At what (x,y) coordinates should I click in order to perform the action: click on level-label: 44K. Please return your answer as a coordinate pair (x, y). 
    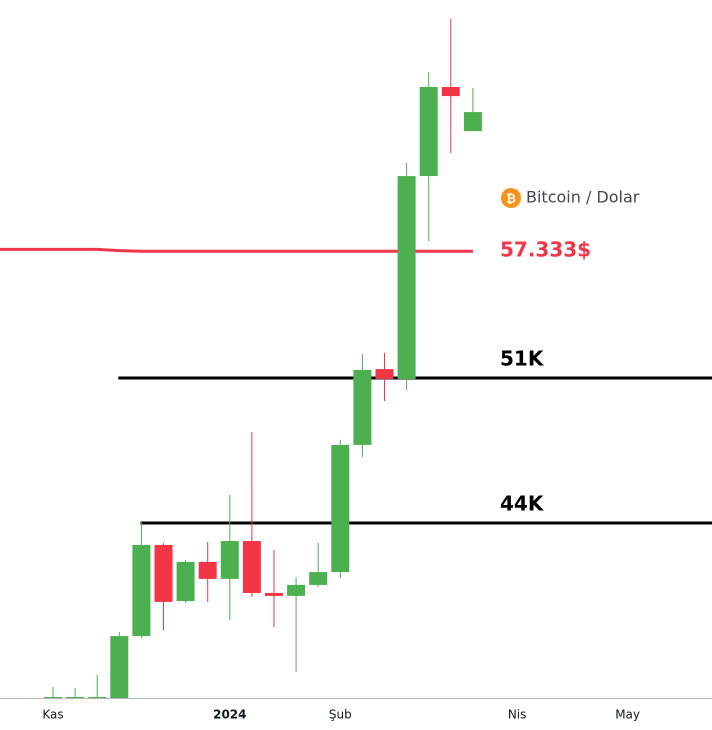
    Looking at the image, I should click on (522, 503).